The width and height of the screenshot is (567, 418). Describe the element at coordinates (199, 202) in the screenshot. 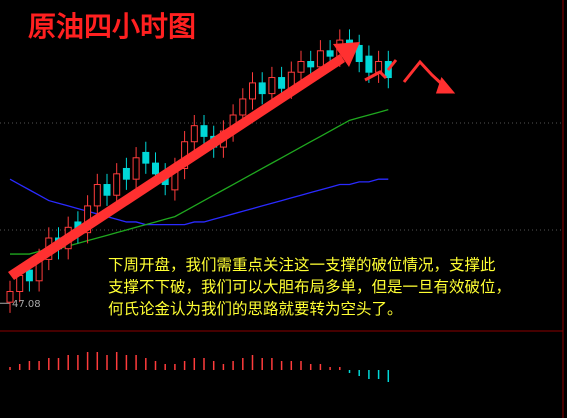

I see `ma-line` at that location.